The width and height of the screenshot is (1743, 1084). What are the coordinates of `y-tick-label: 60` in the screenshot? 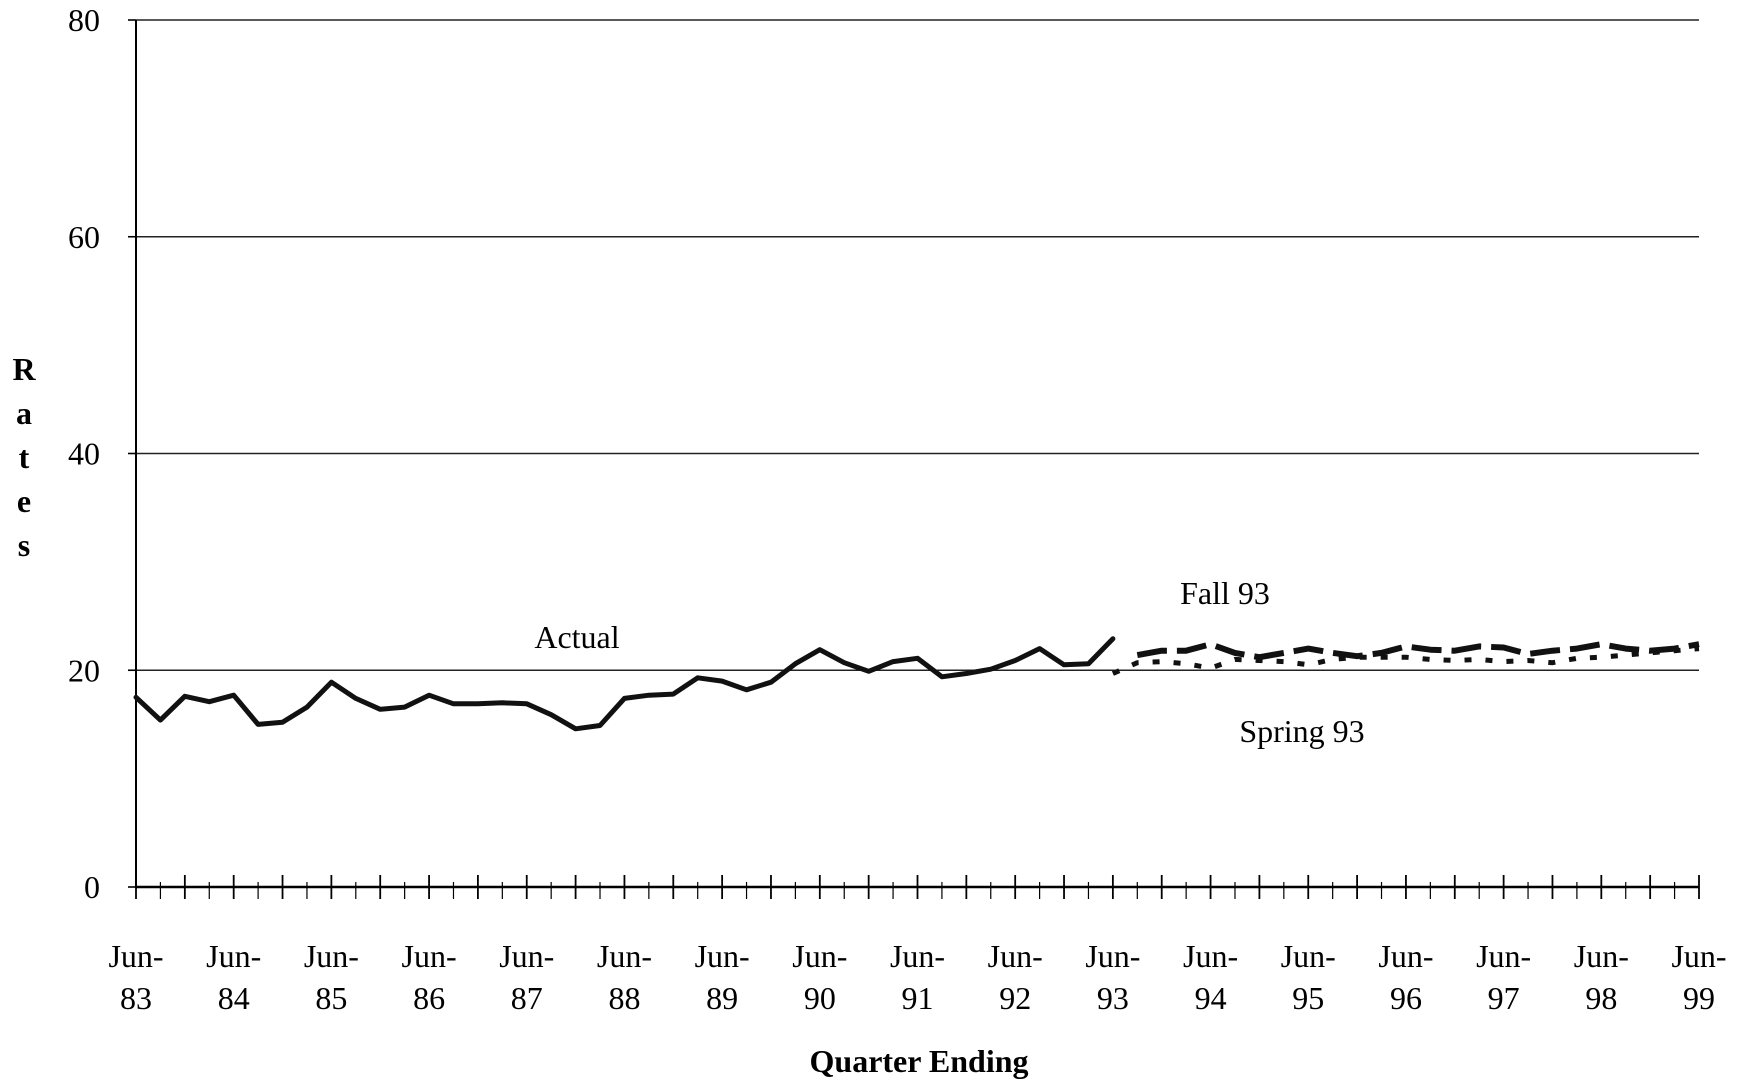 It's located at (84, 237).